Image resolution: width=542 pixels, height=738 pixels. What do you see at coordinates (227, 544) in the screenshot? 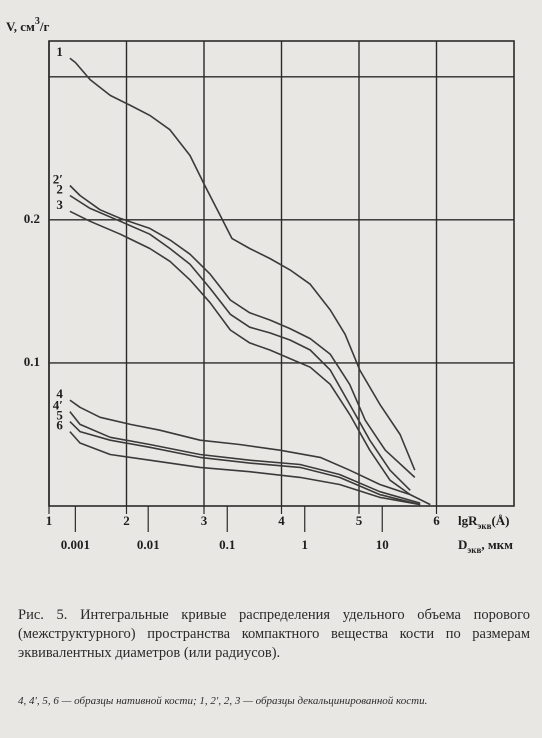
I see `x2-tick-label: 0.1` at bounding box center [227, 544].